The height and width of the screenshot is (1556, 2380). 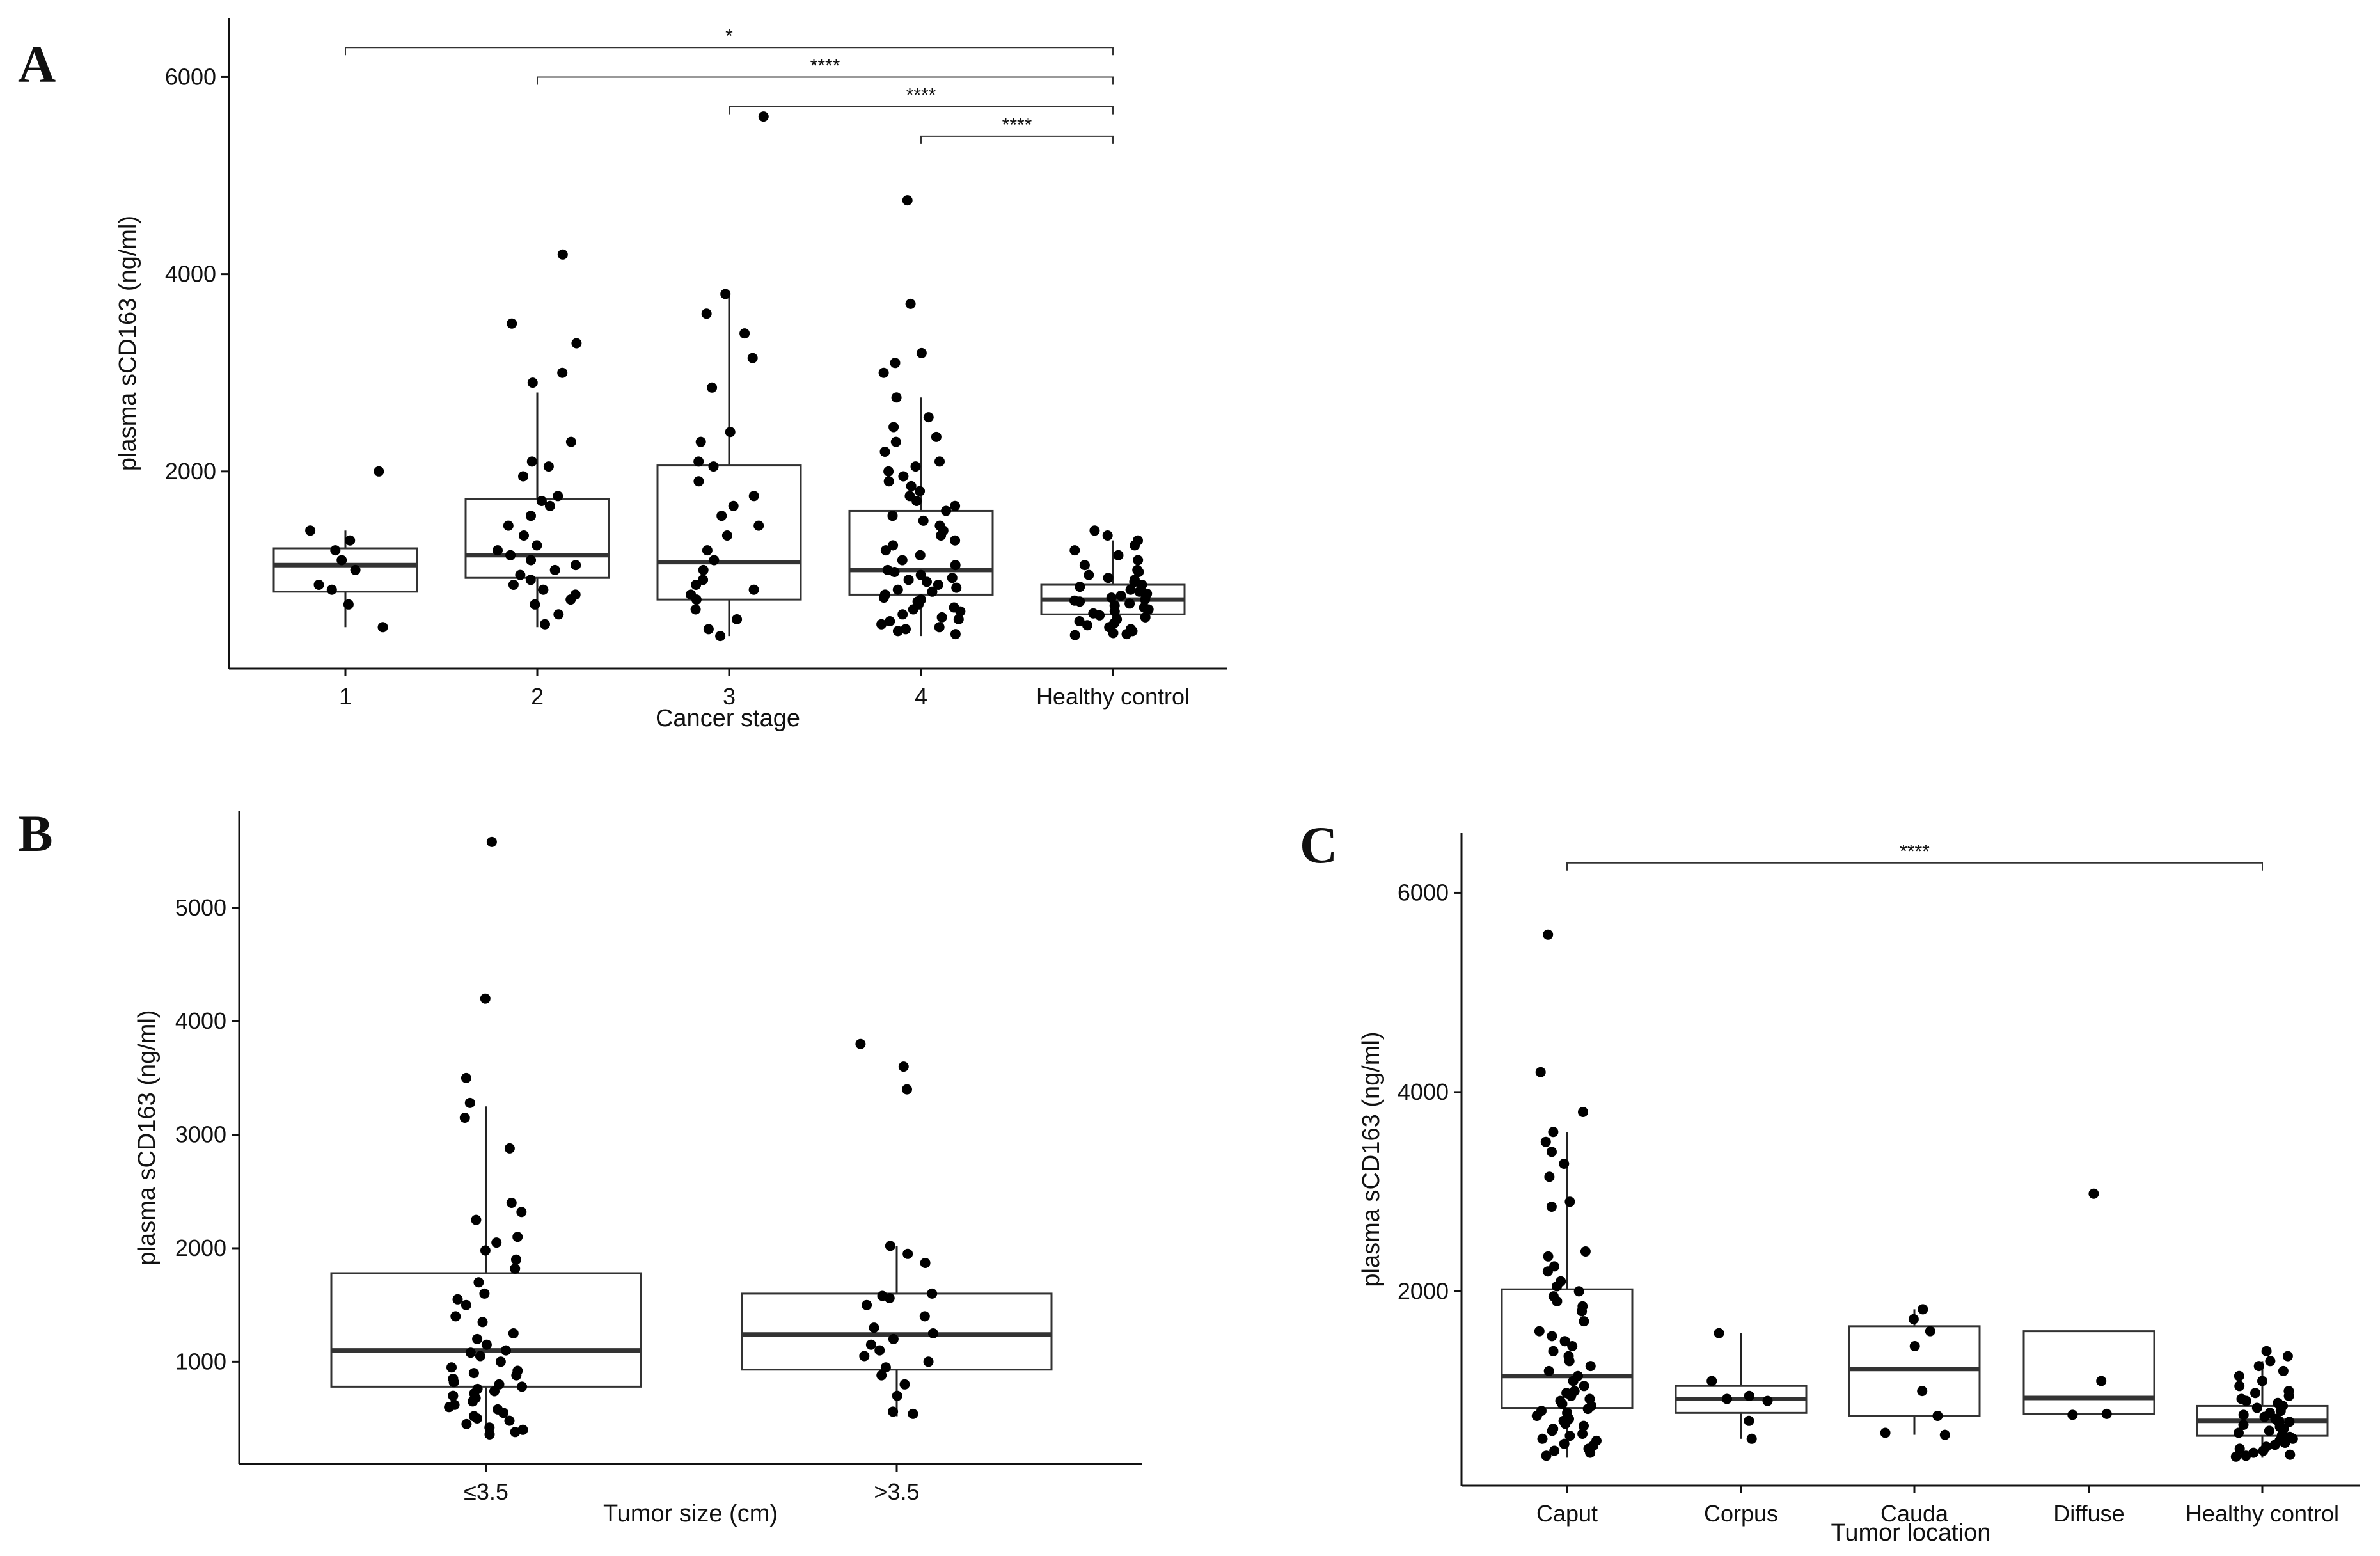 I want to click on x-tick-label: ≤3.5, so click(x=486, y=1492).